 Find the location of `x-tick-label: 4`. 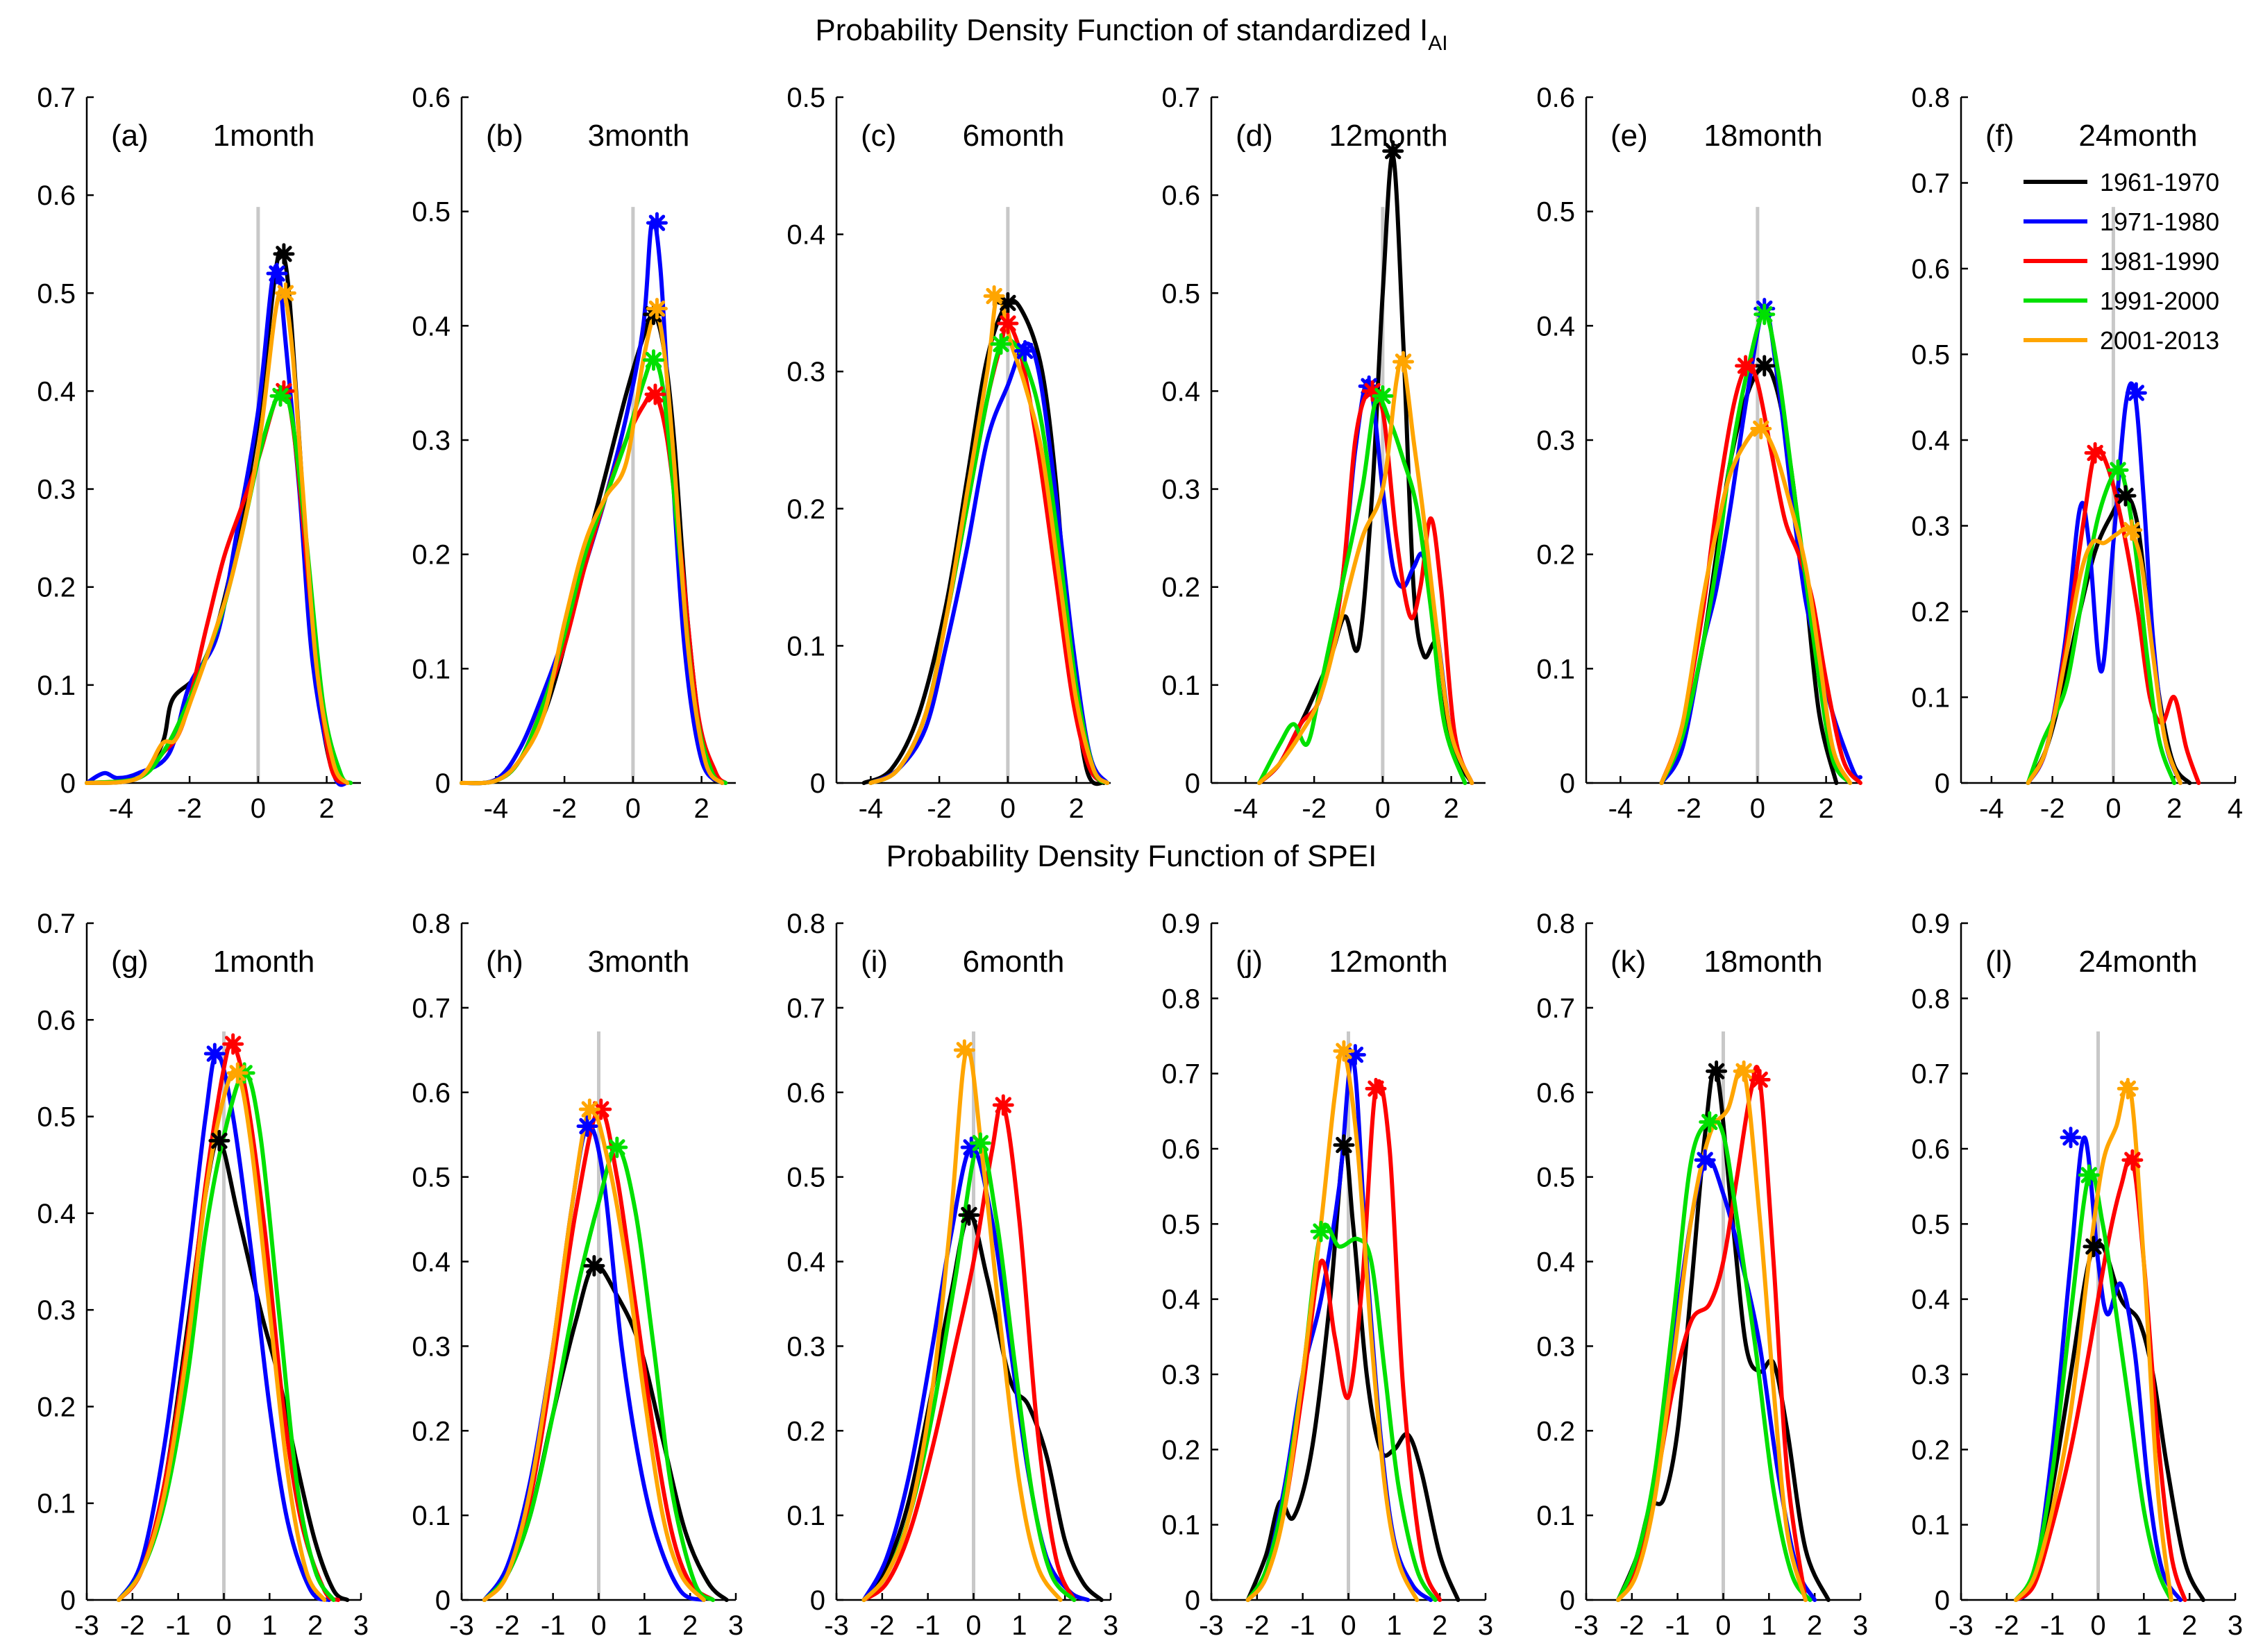

x-tick-label: 4 is located at coordinates (2235, 808).